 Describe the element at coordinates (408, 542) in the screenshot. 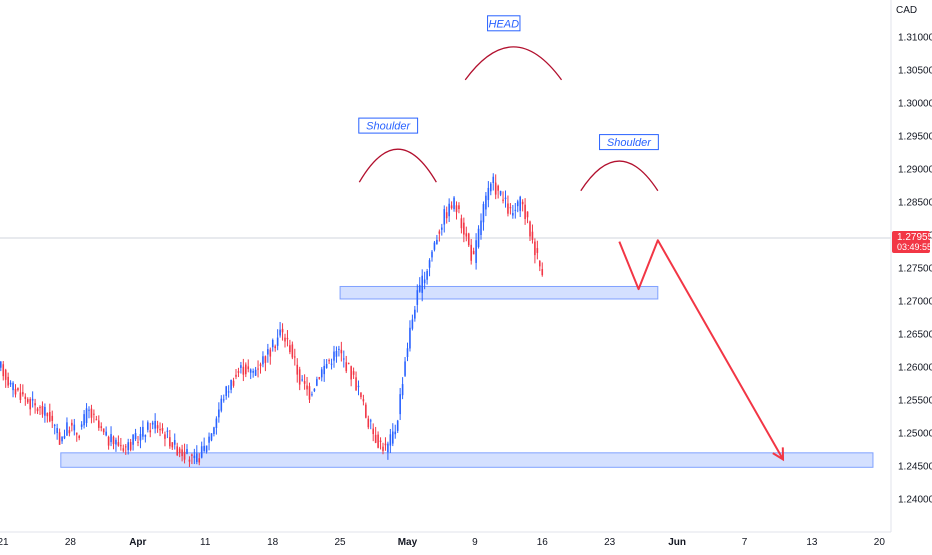

I see `x-tick-label: May` at that location.